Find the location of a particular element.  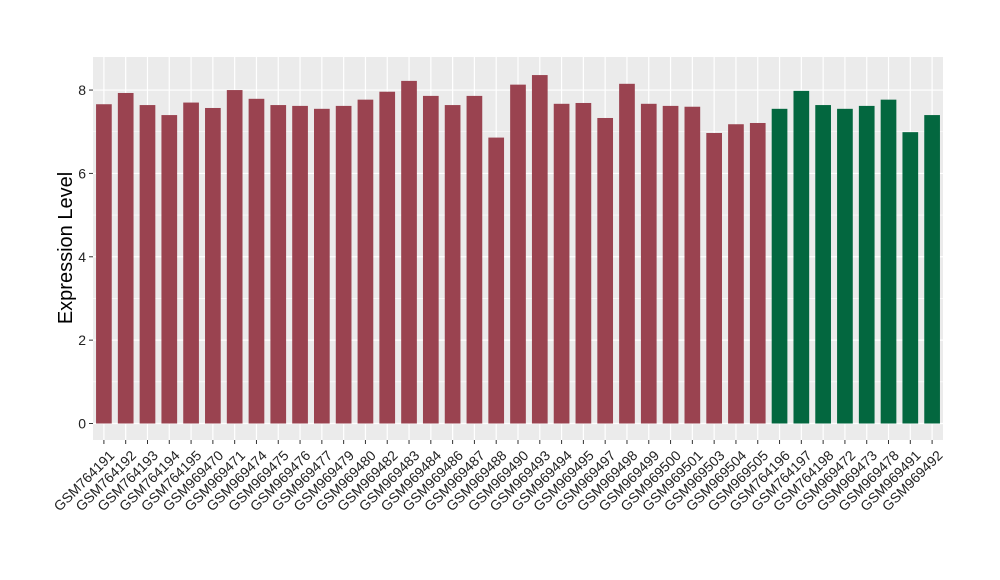

bar-GSM969479 is located at coordinates (343, 264).